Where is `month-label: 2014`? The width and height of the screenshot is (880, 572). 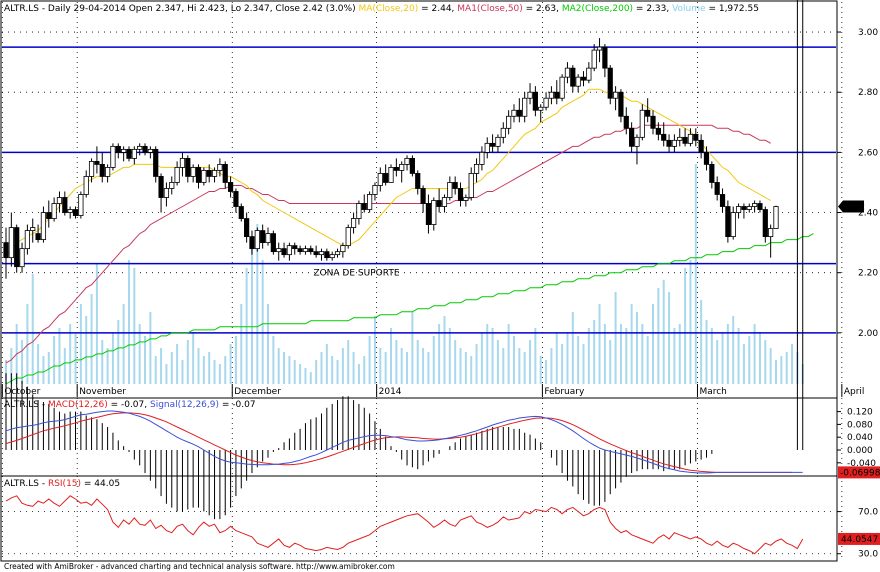 month-label: 2014 is located at coordinates (390, 392).